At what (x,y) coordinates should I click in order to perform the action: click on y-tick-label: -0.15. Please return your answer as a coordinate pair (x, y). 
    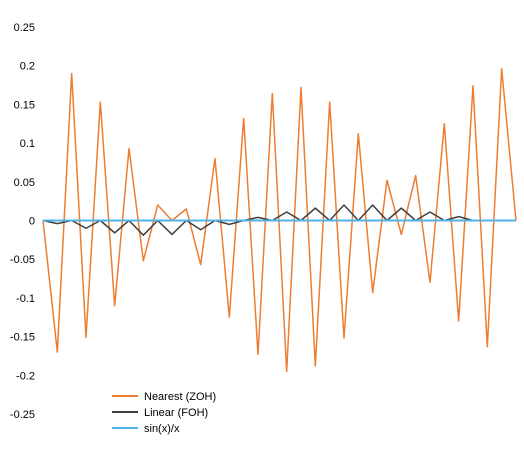
    Looking at the image, I should click on (22, 338).